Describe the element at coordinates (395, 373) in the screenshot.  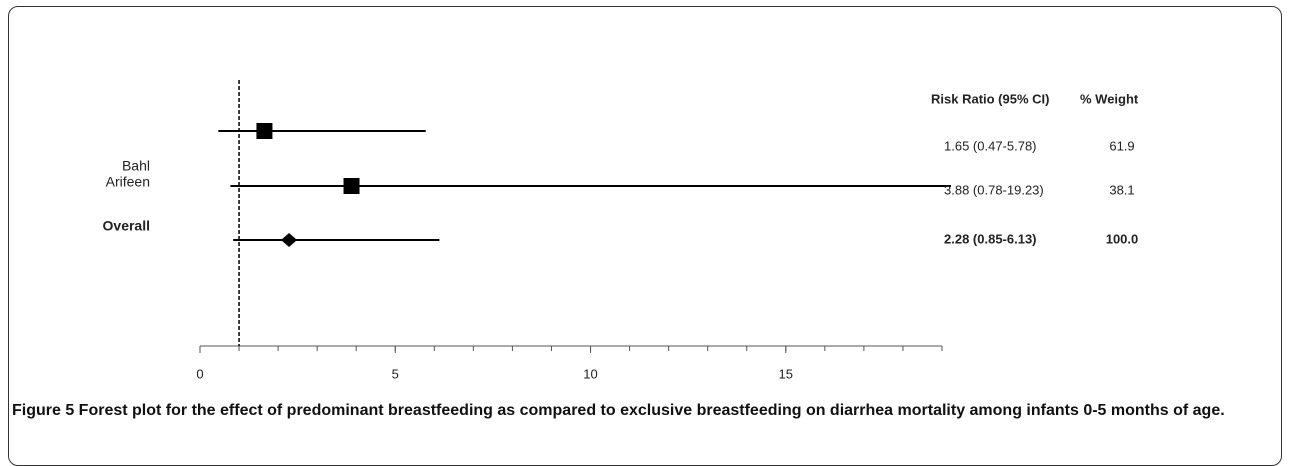
I see `x-tick-label: 5` at that location.